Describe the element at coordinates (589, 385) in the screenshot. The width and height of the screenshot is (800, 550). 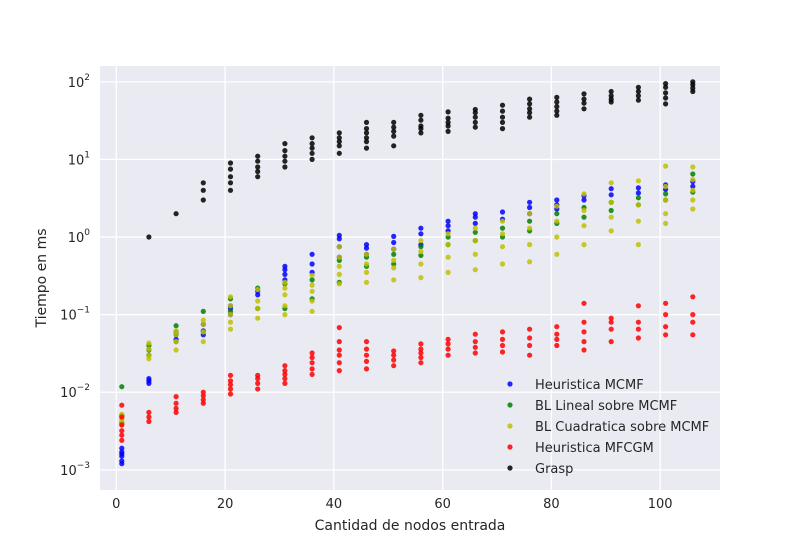
I see `legend-label: Heuristica MCMF` at that location.